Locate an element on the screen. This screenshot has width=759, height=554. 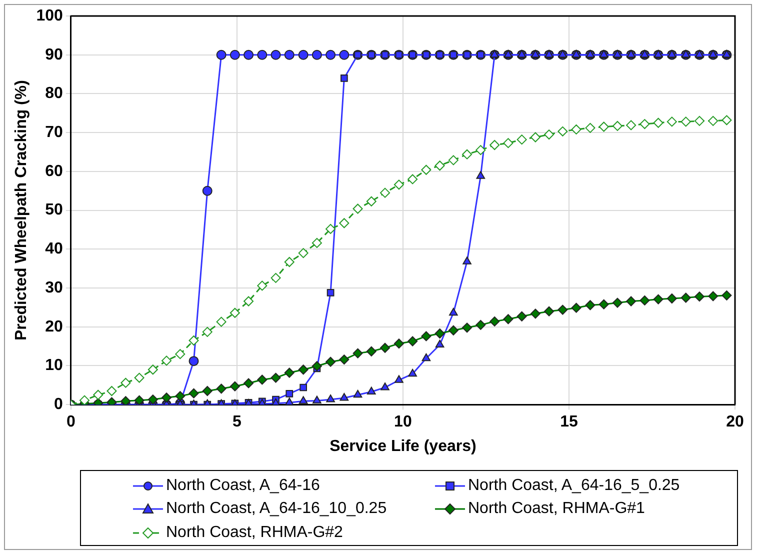
y-tick-label: 100 is located at coordinates (49, 15).